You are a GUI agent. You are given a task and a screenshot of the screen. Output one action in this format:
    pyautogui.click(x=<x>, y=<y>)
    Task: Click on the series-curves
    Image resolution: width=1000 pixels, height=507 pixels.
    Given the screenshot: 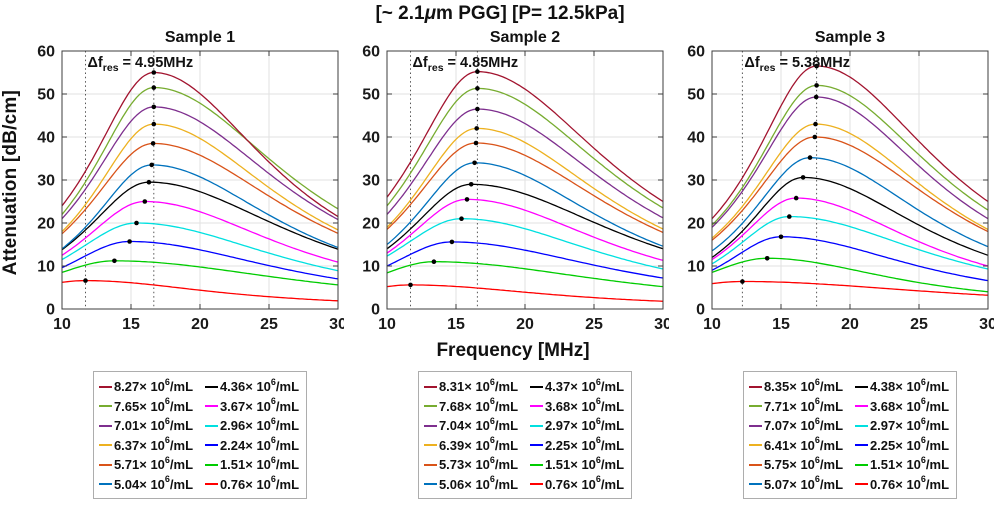 What is the action you would take?
    pyautogui.click(x=850, y=180)
    